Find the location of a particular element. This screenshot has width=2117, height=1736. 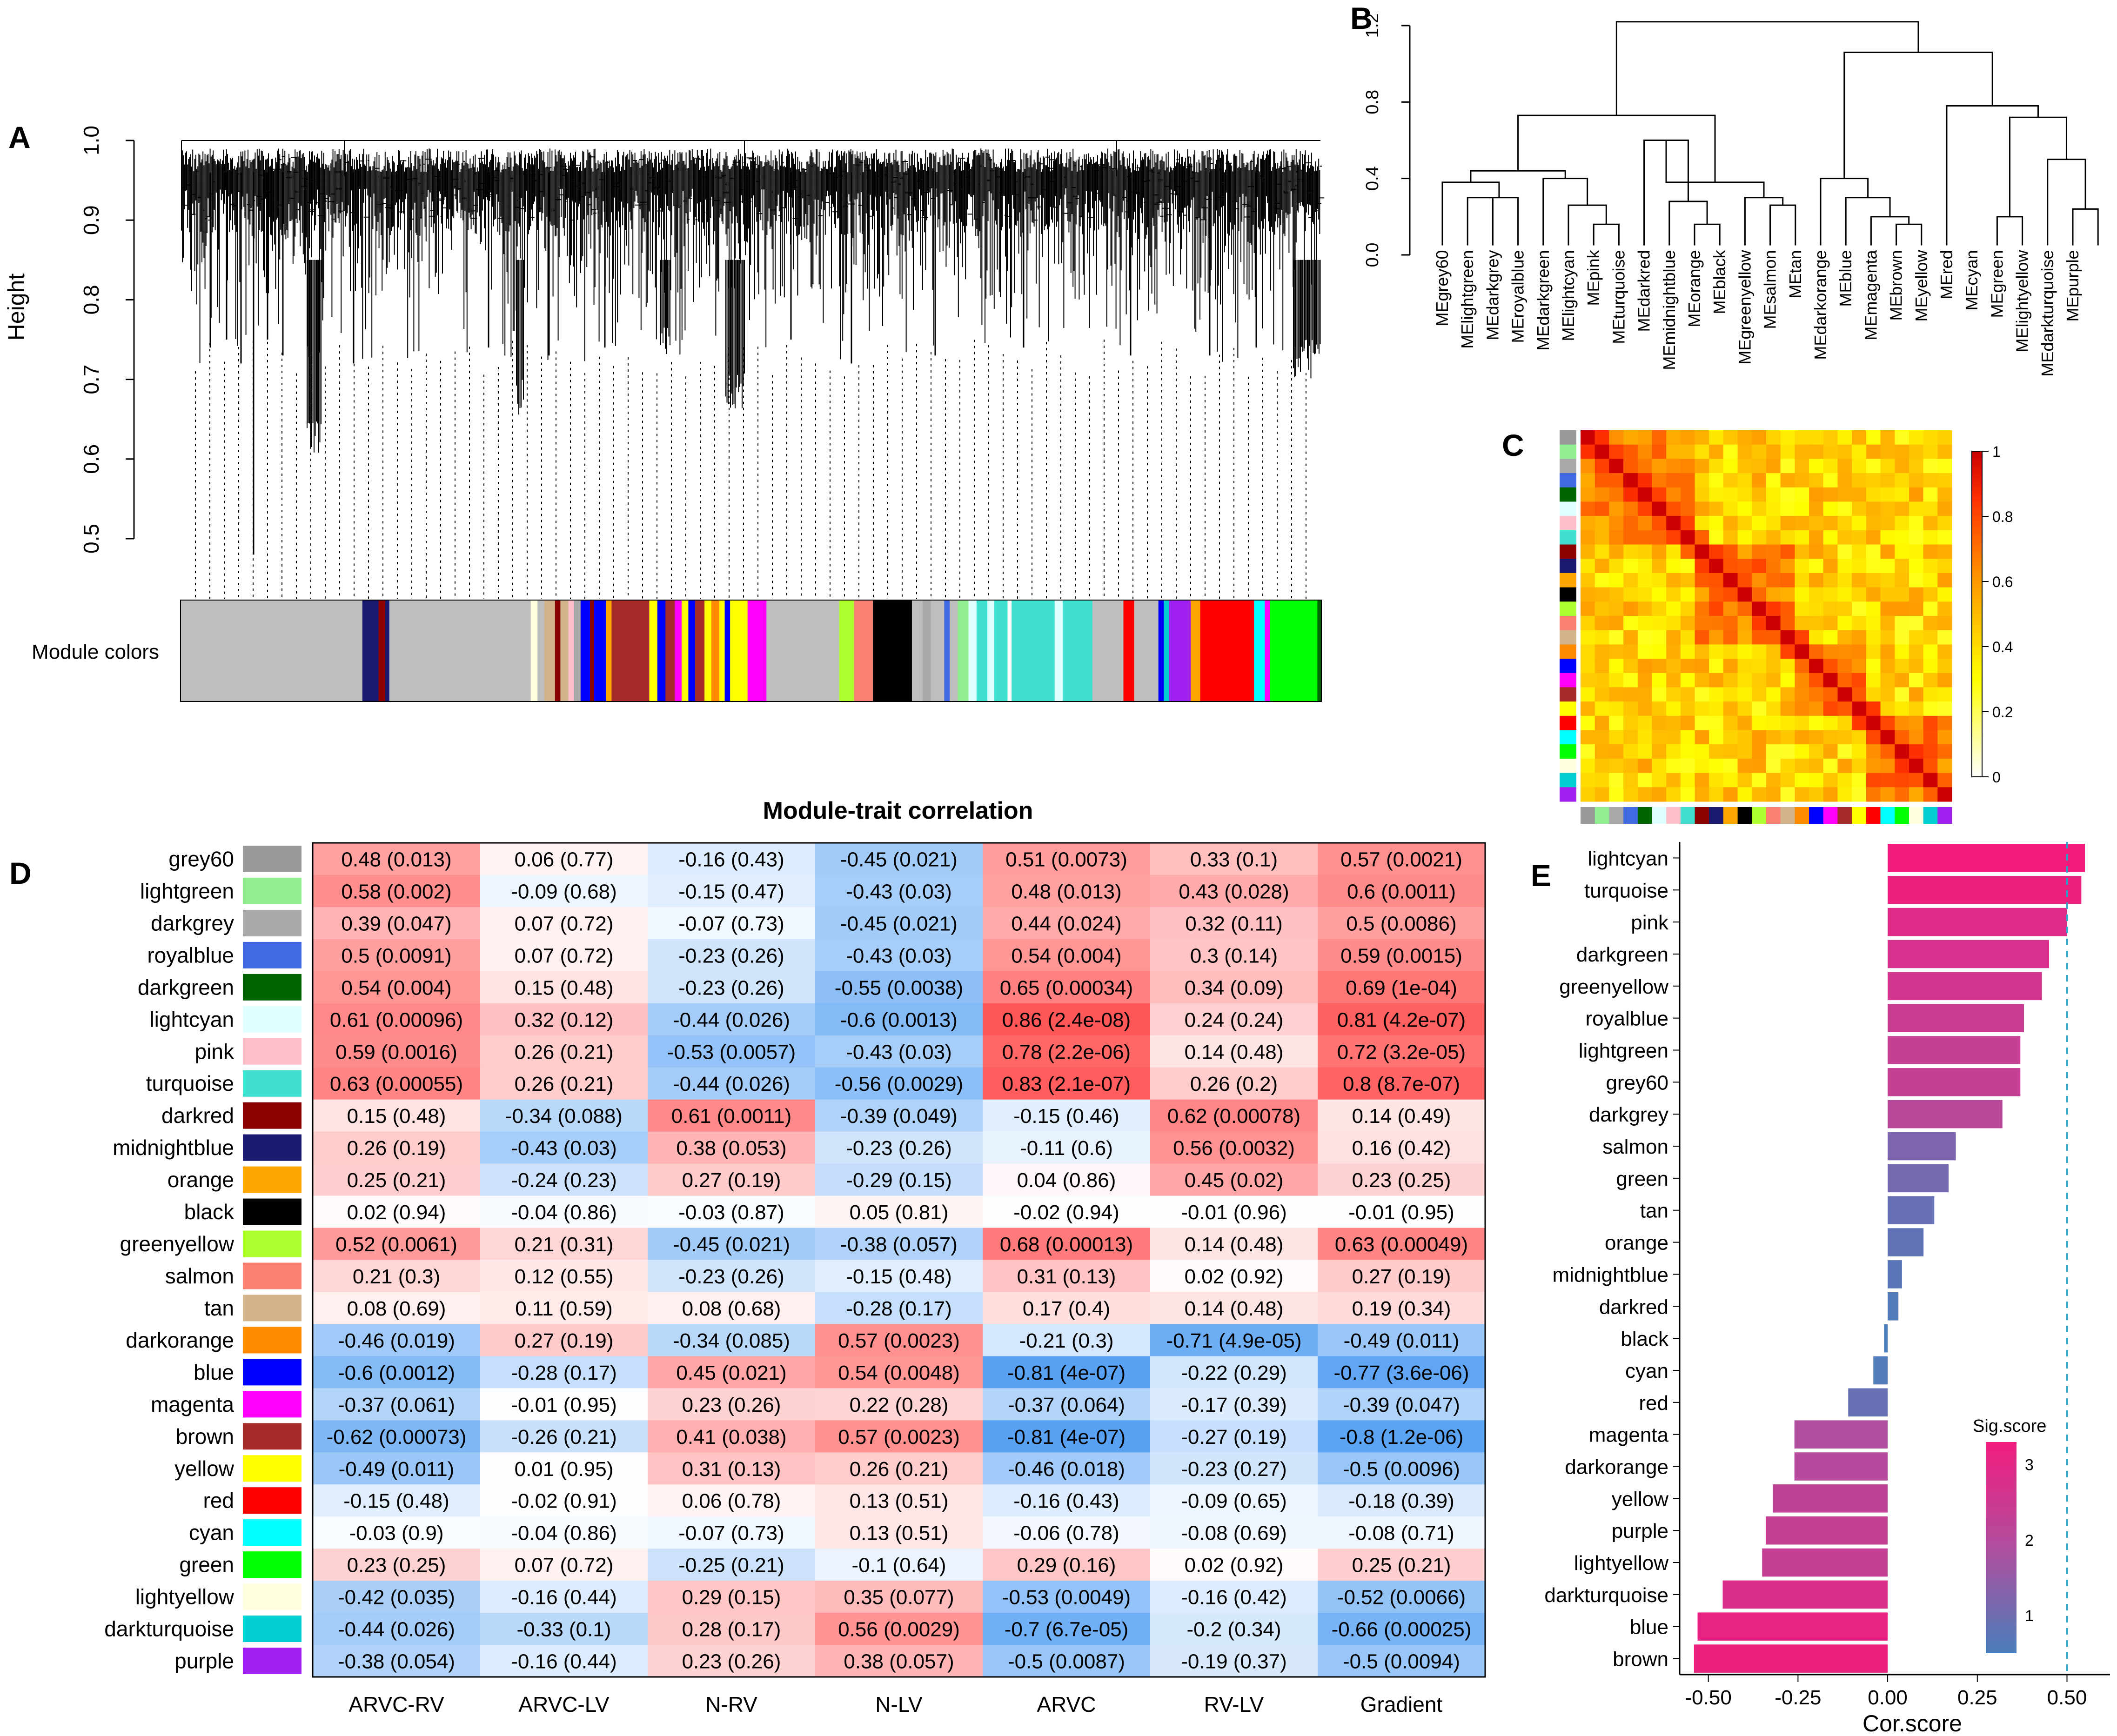

panel-d-column-label: Gradient is located at coordinates (1402, 1704).